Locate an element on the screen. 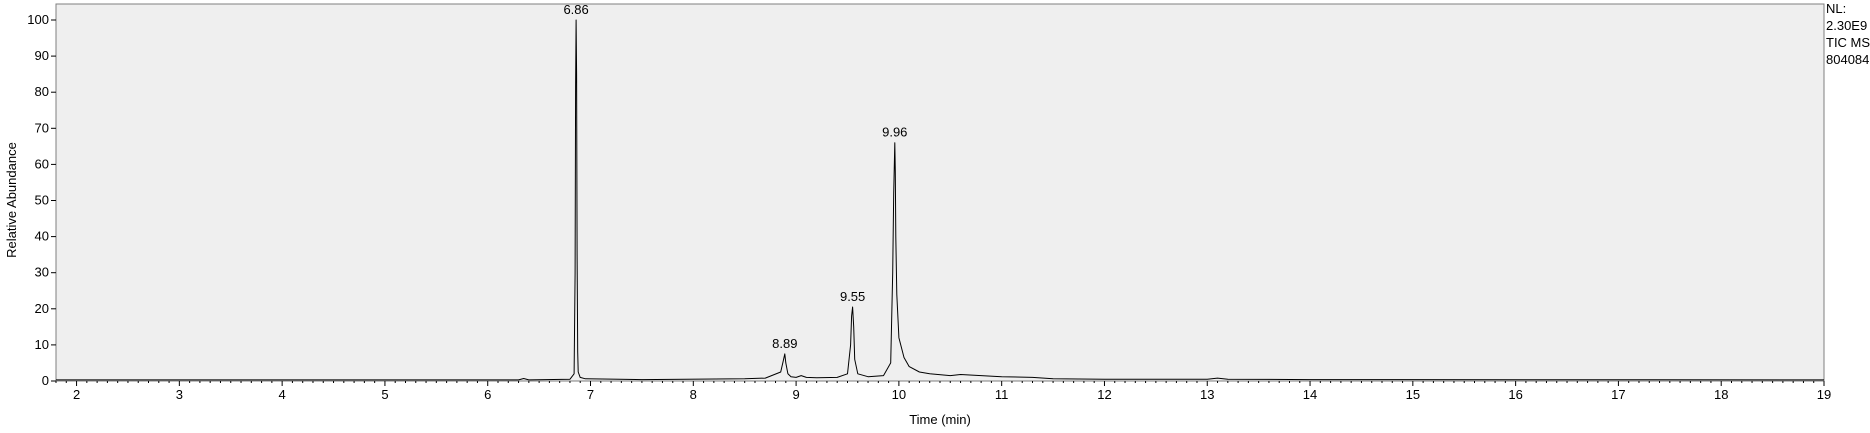  x-tick-label: 10 is located at coordinates (899, 394).